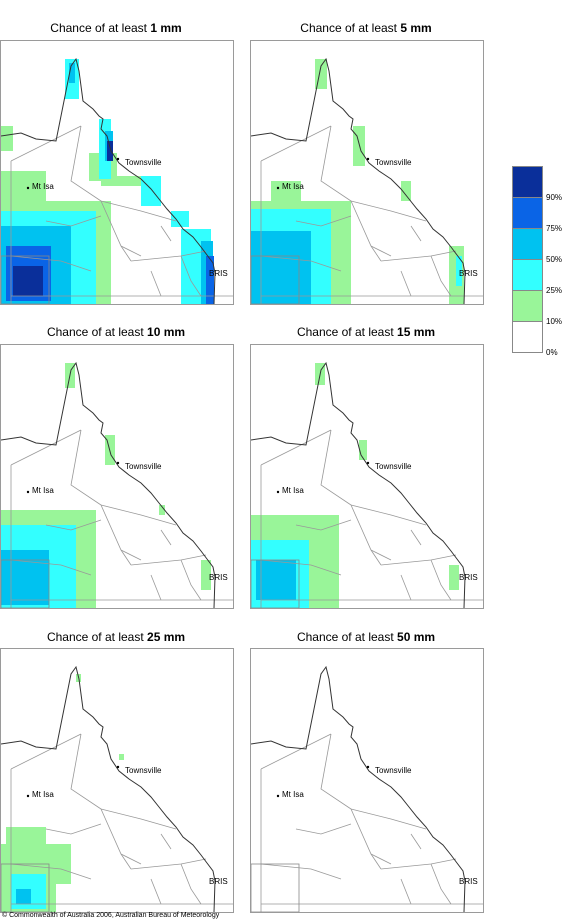 This screenshot has height=923, width=570. I want to click on legend-label-90: 90%, so click(554, 197).